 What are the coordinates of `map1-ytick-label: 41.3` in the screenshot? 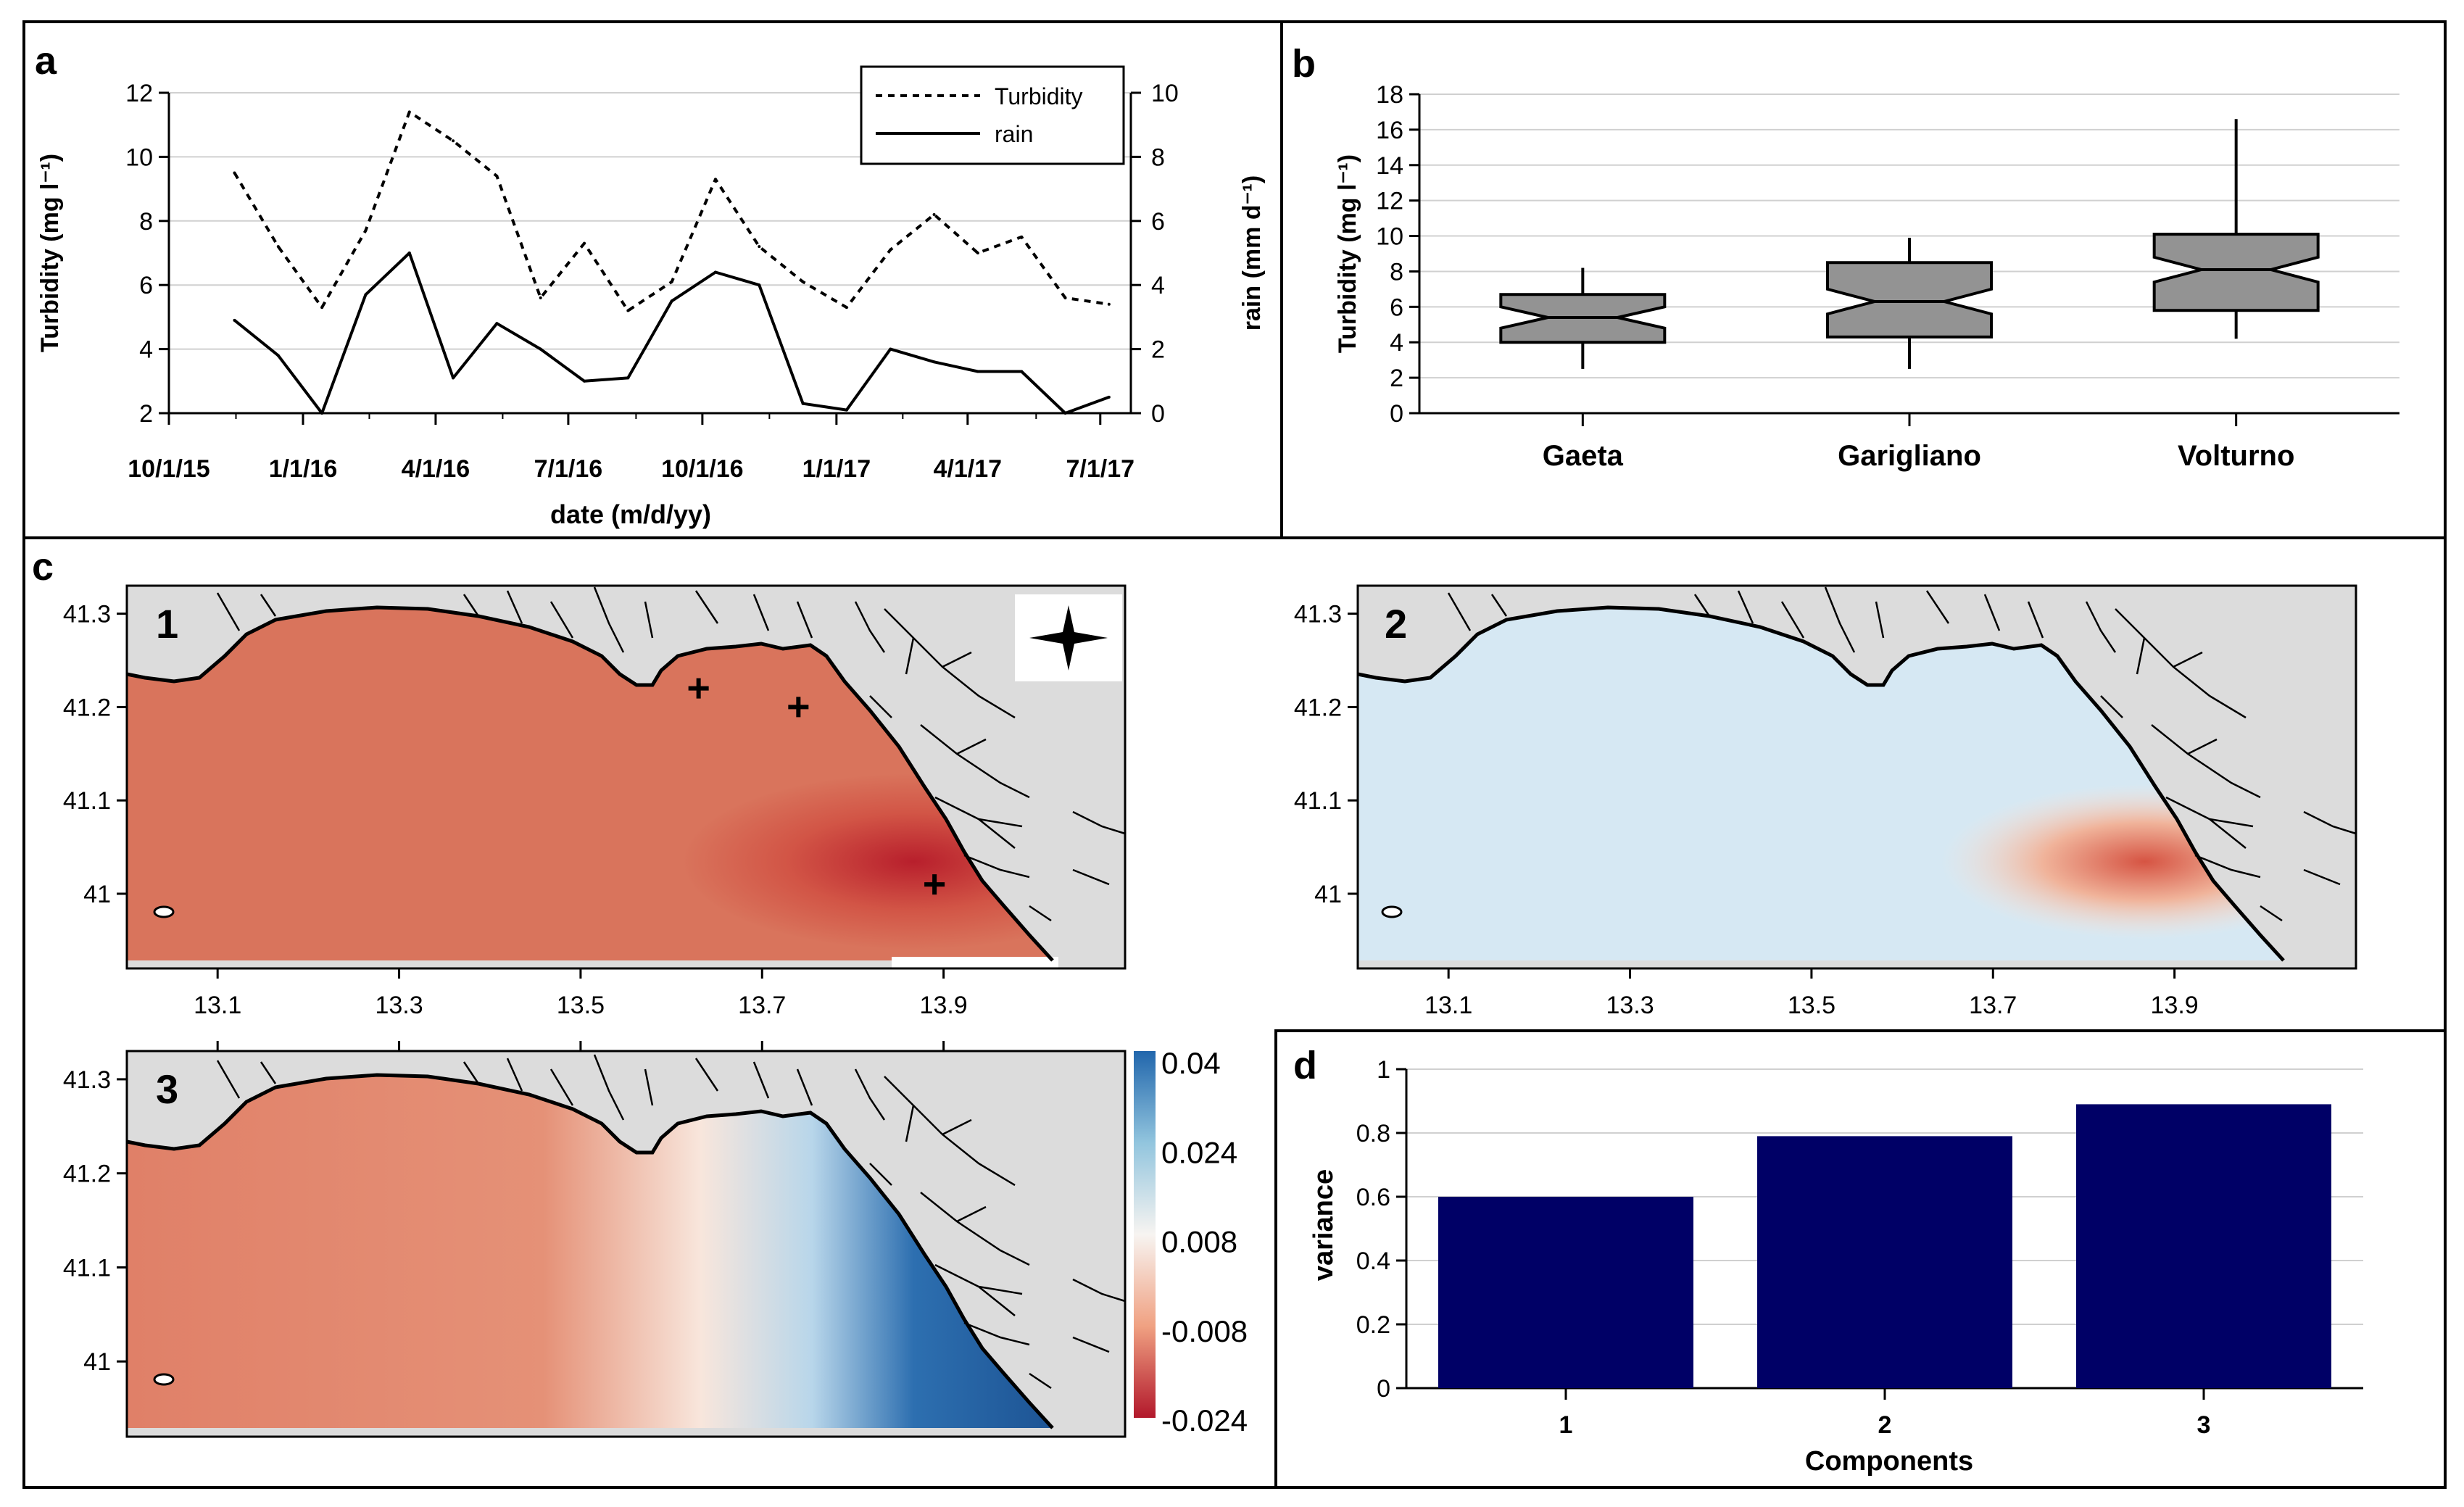 It's located at (87, 614).